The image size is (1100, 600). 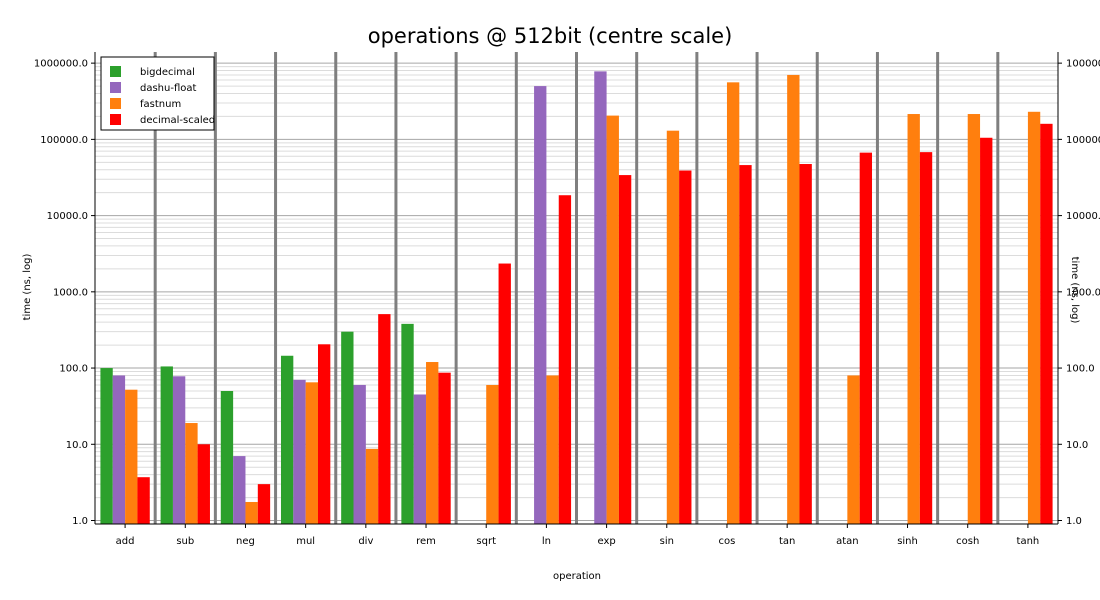 I want to click on legend-label-bigdecimal: bigdecimal, so click(x=167, y=72).